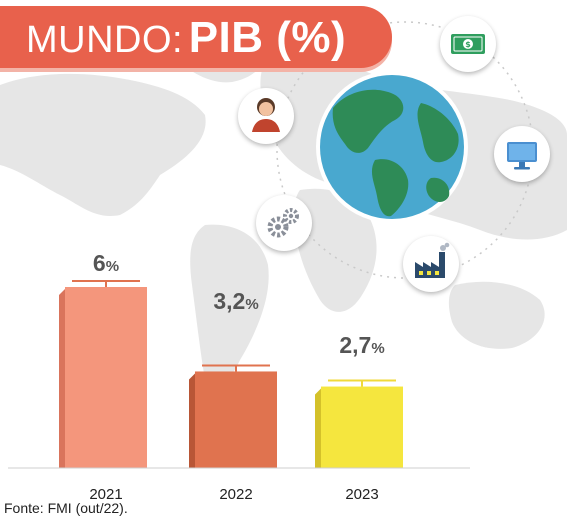 Image resolution: width=567 pixels, height=525 pixels. I want to click on bar-side-2023, so click(318, 428).